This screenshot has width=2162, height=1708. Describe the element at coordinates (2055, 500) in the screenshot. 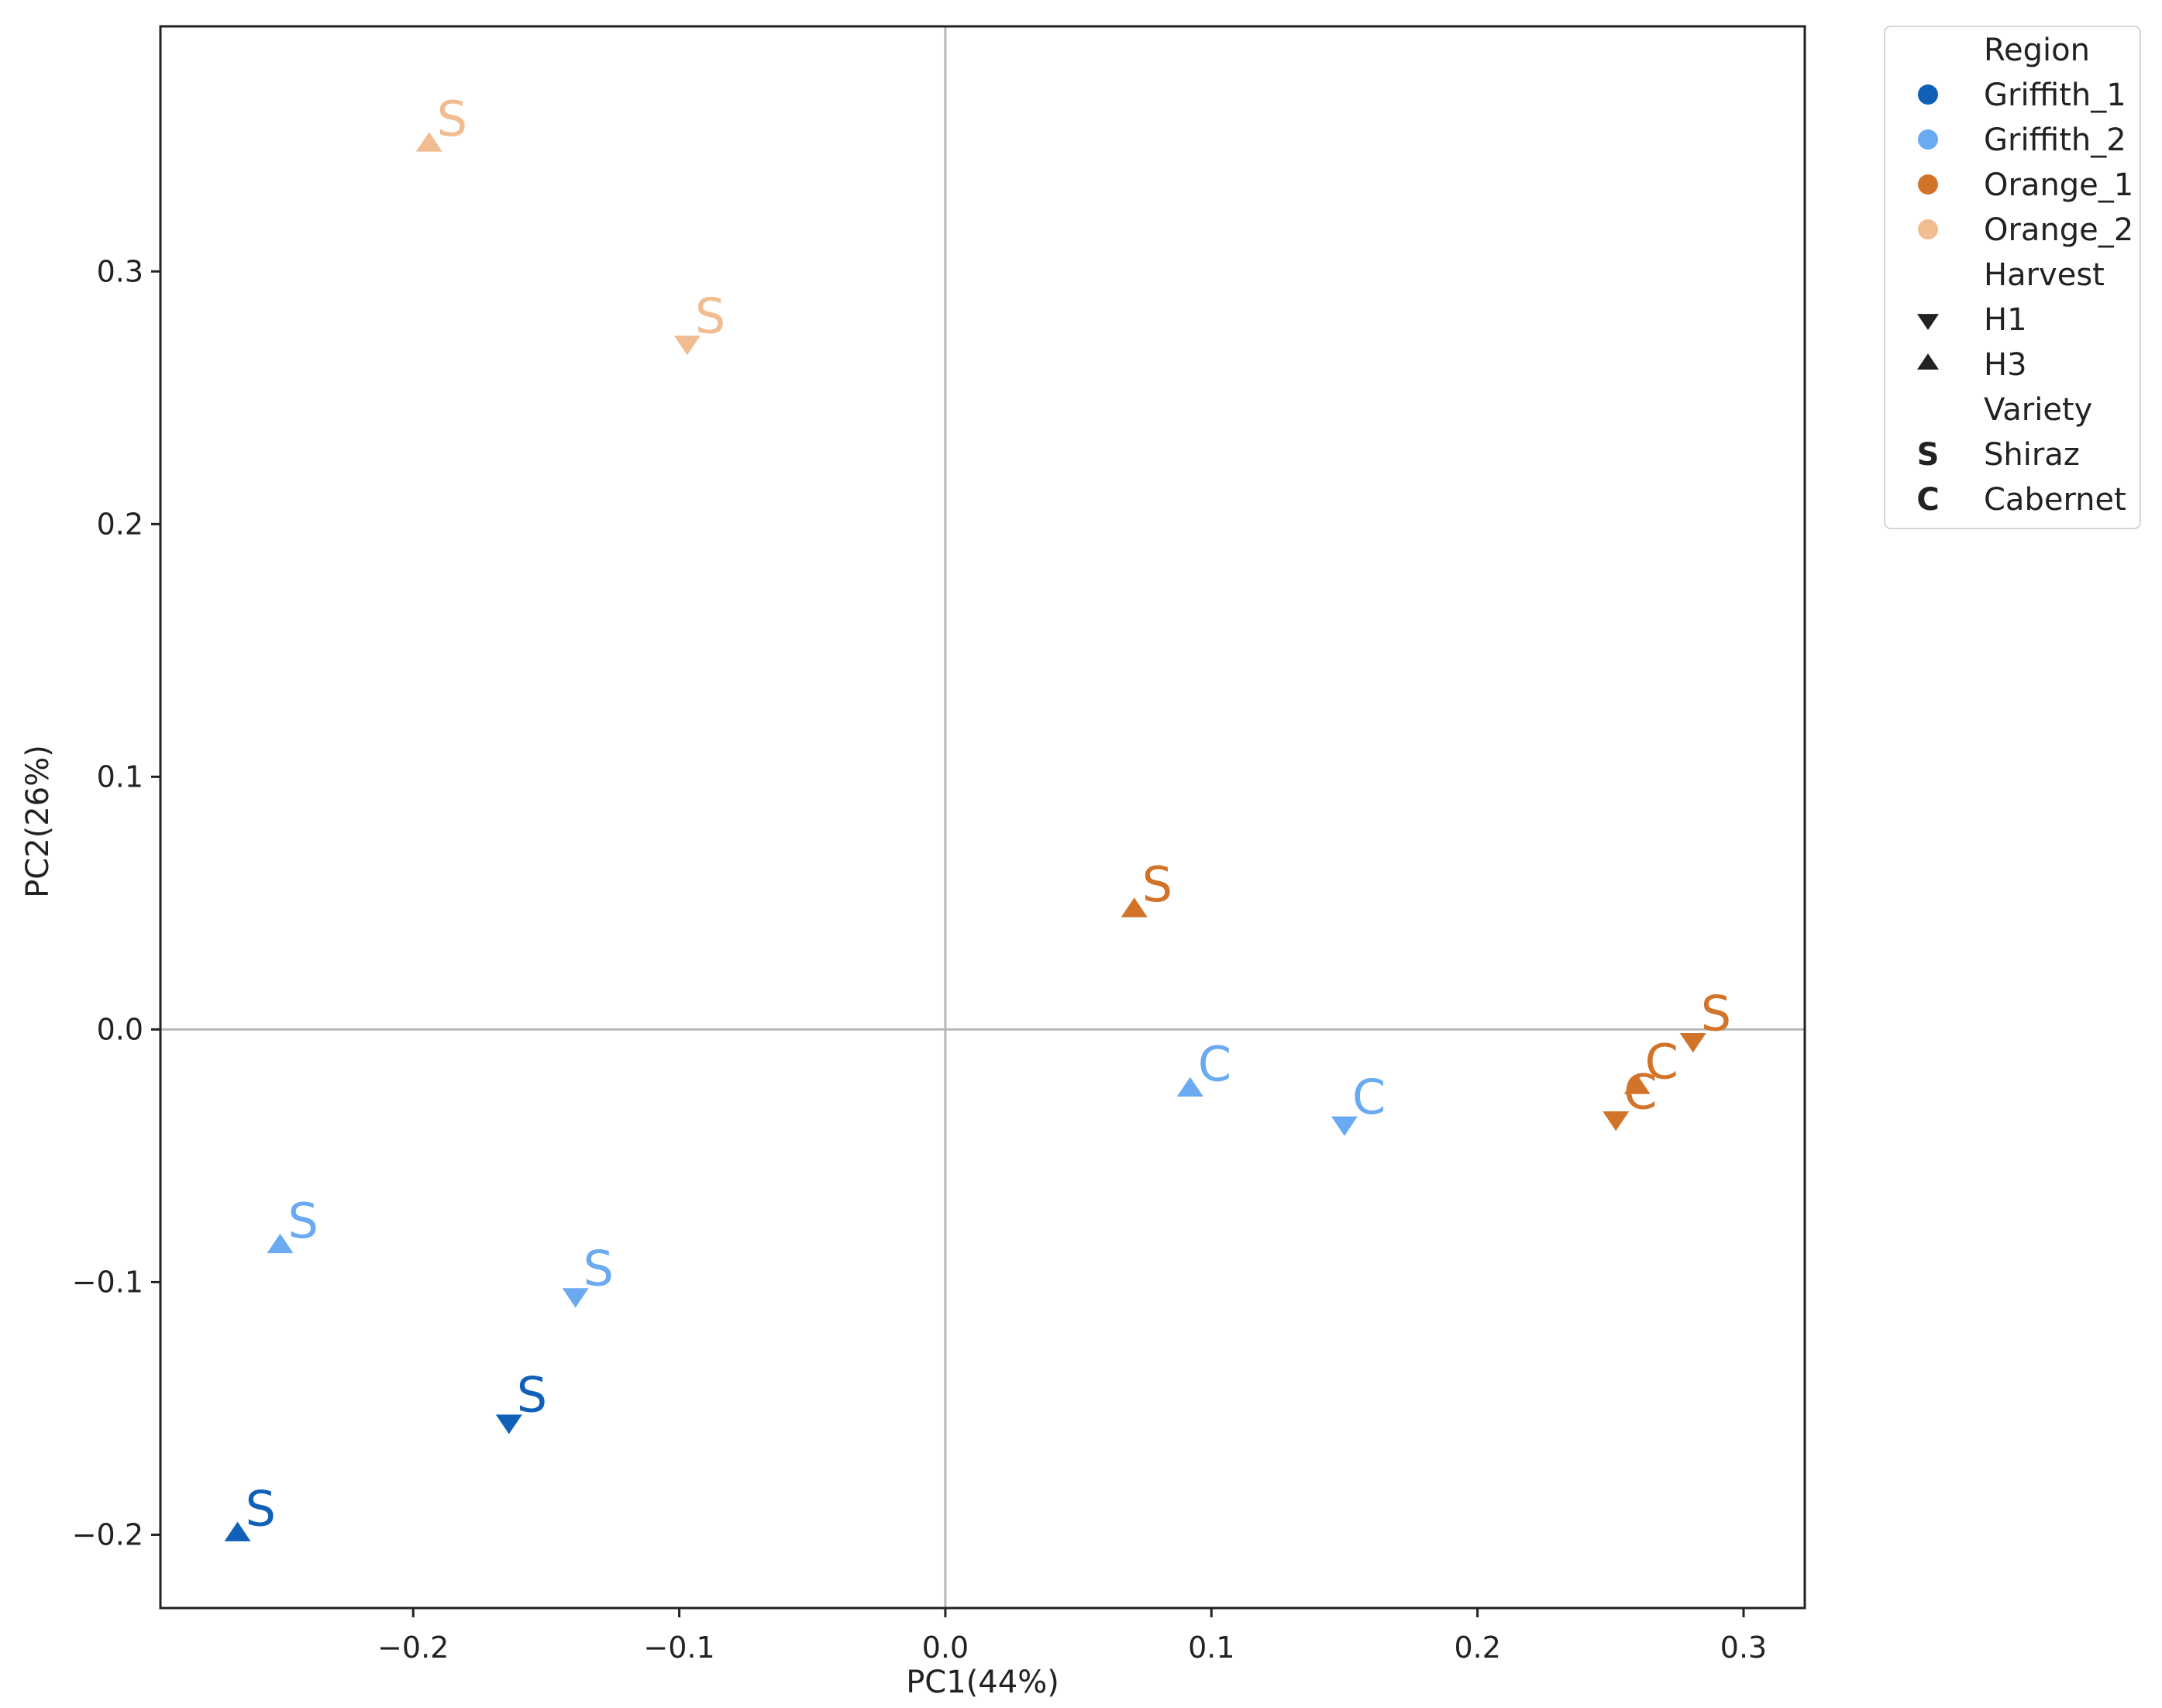

I see `legend-variety-label: Cabernet` at that location.